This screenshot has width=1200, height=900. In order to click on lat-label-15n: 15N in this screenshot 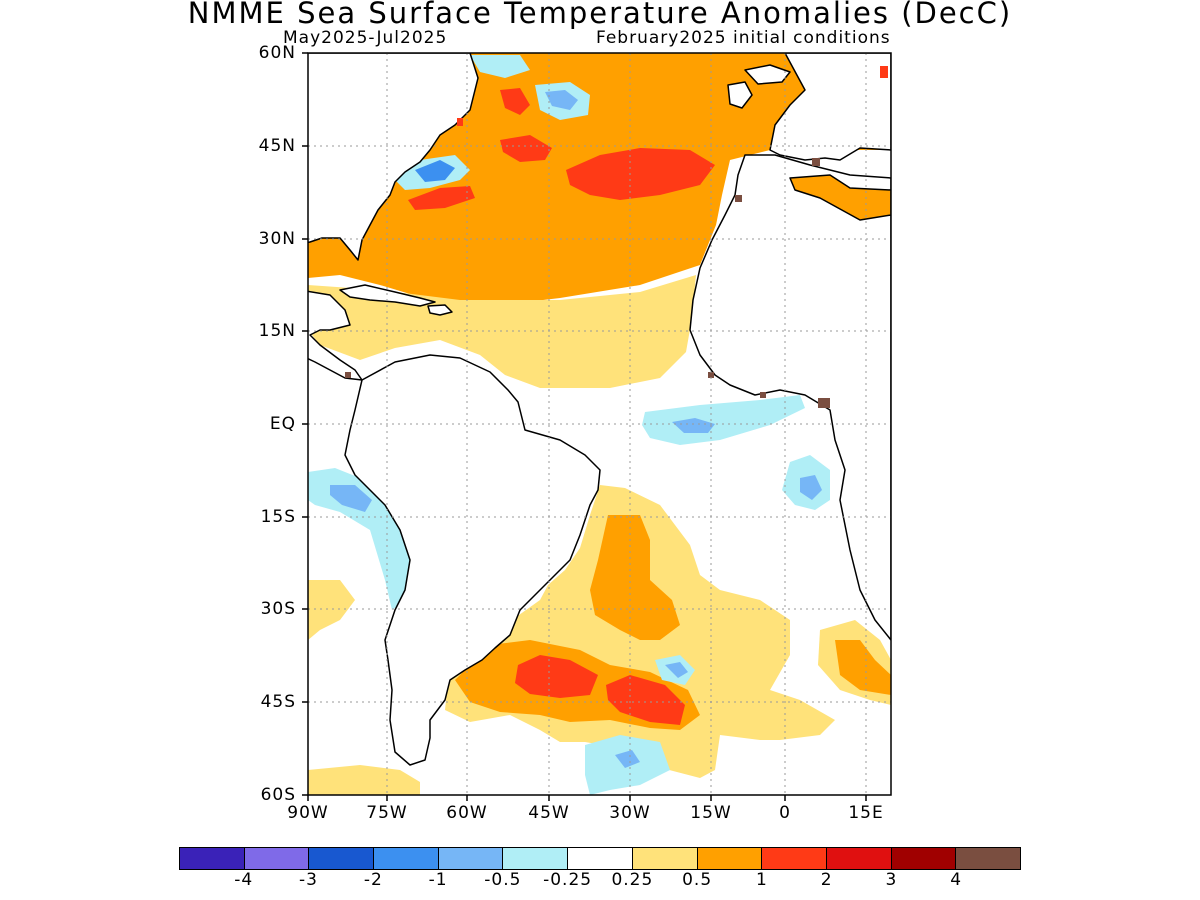, I will do `click(277, 331)`.